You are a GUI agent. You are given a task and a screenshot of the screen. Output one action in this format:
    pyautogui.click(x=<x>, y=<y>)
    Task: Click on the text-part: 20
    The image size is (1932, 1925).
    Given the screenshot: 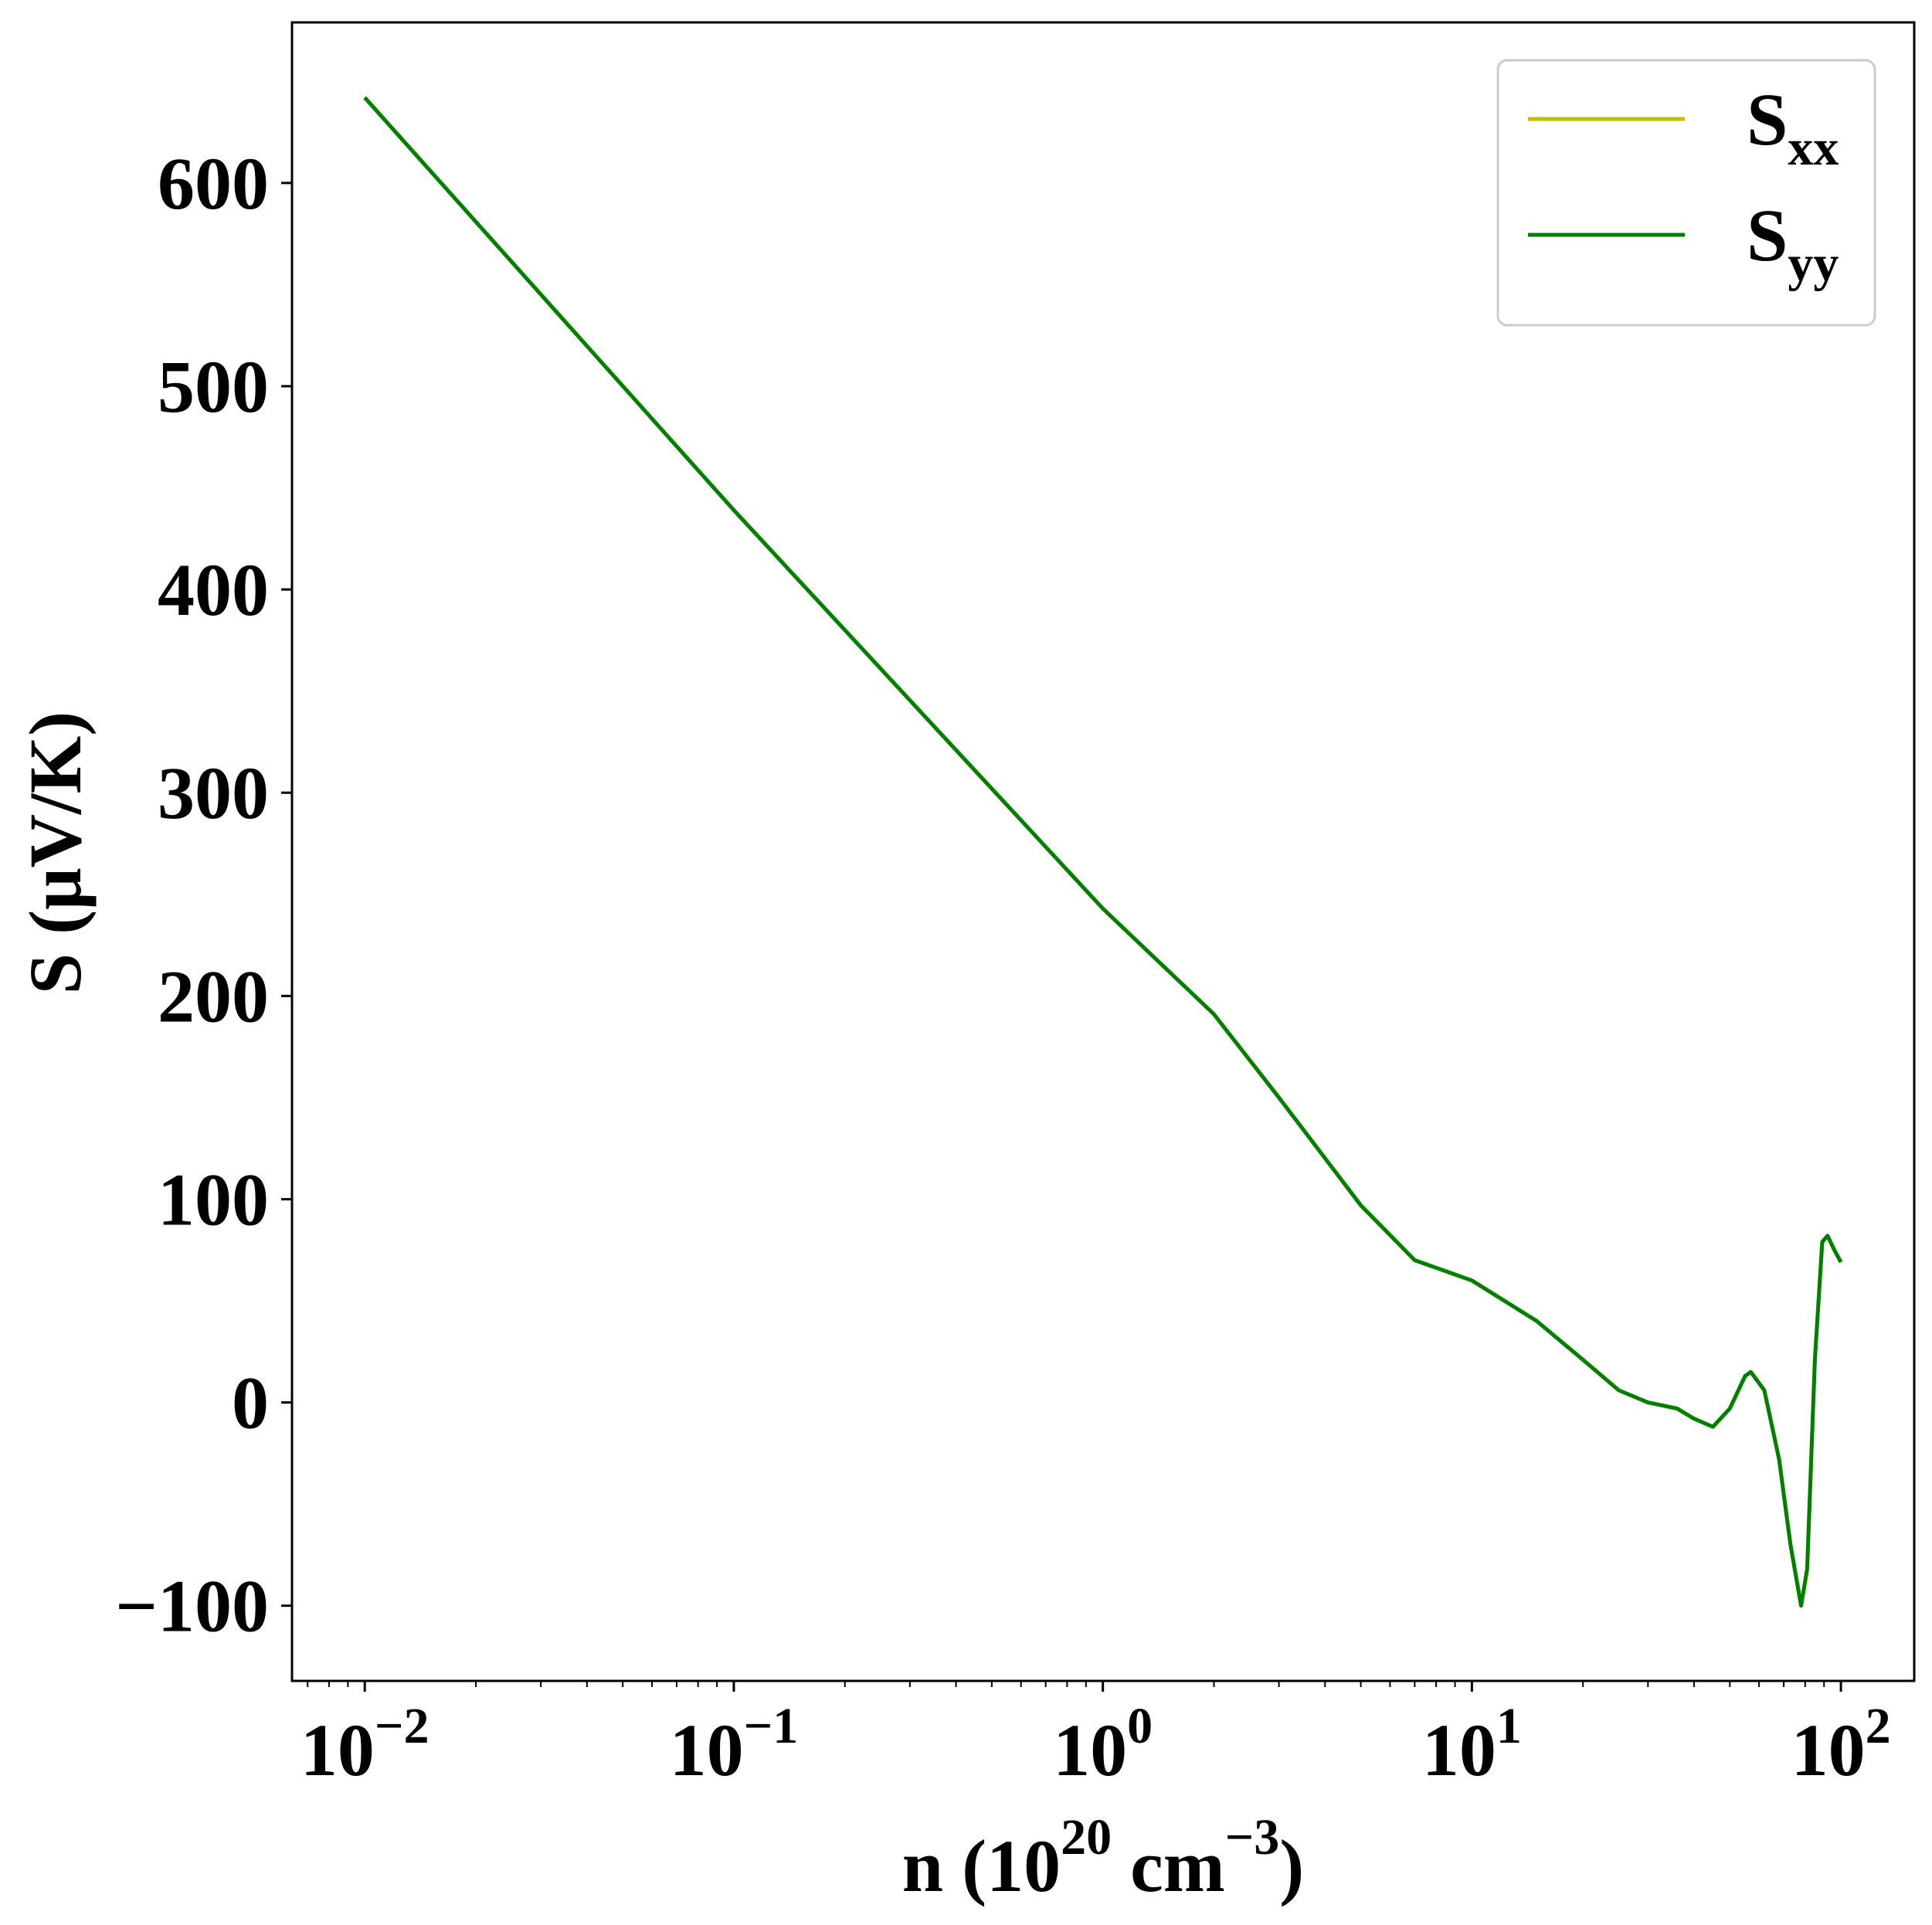 What is the action you would take?
    pyautogui.click(x=1086, y=1837)
    